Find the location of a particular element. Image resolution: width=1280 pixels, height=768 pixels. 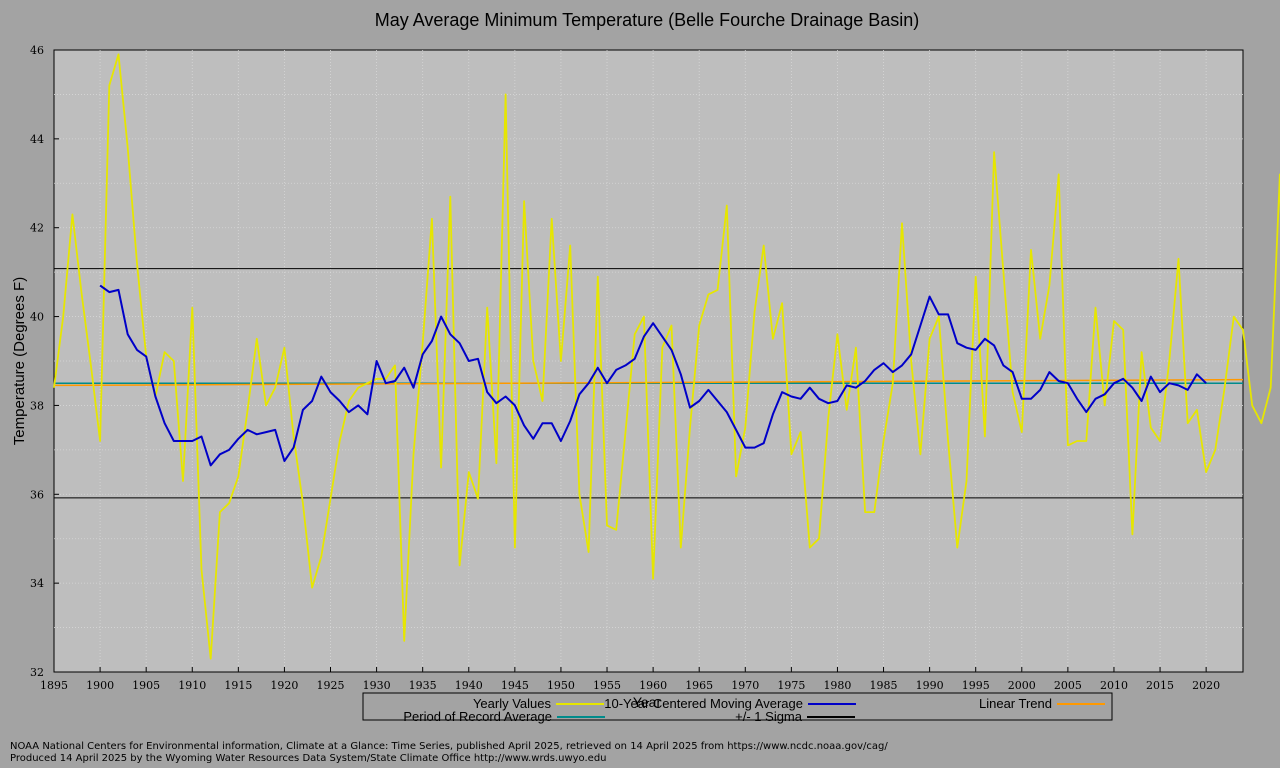

x-tick-label: 2010 is located at coordinates (1114, 685).